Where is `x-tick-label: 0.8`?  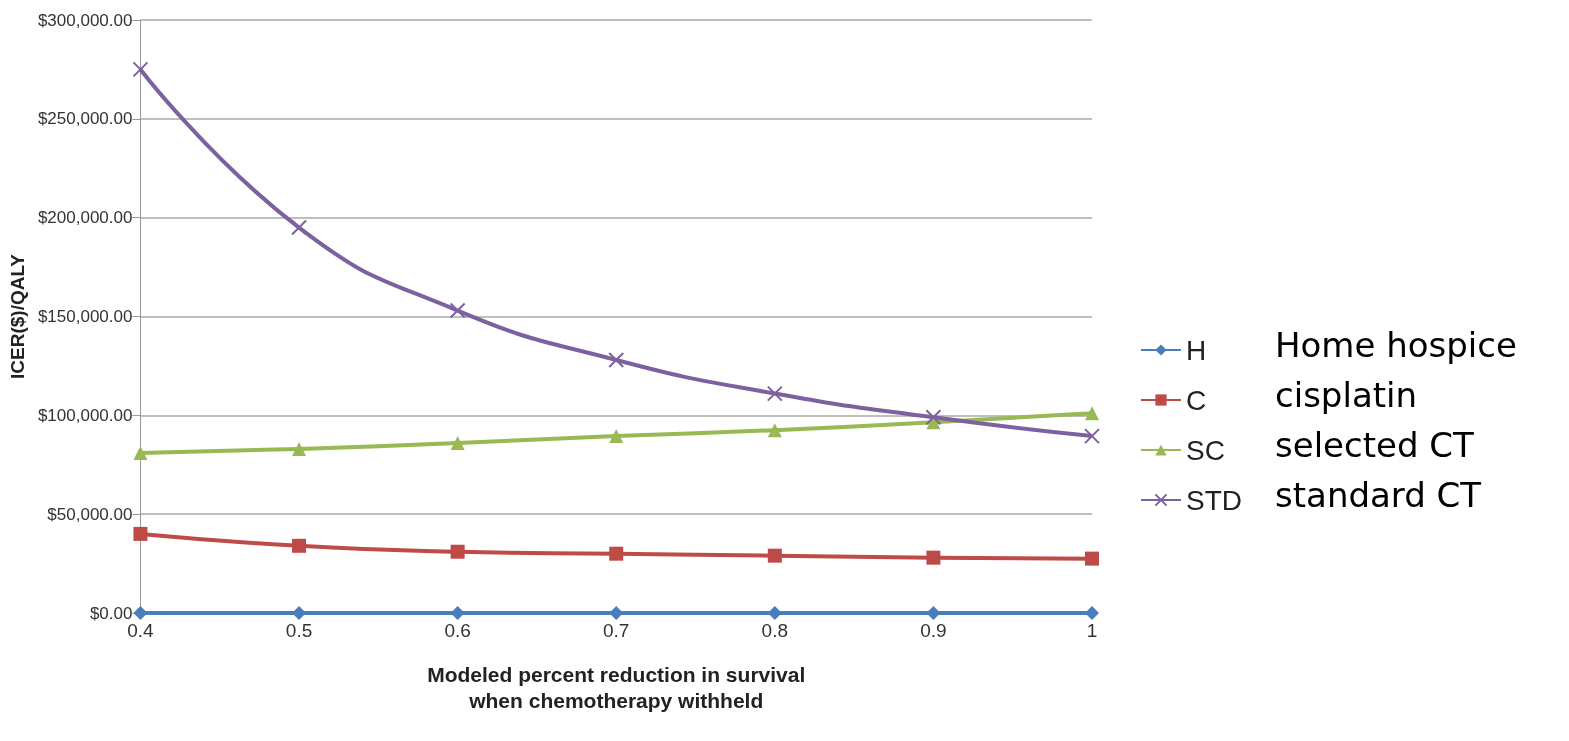 x-tick-label: 0.8 is located at coordinates (775, 630).